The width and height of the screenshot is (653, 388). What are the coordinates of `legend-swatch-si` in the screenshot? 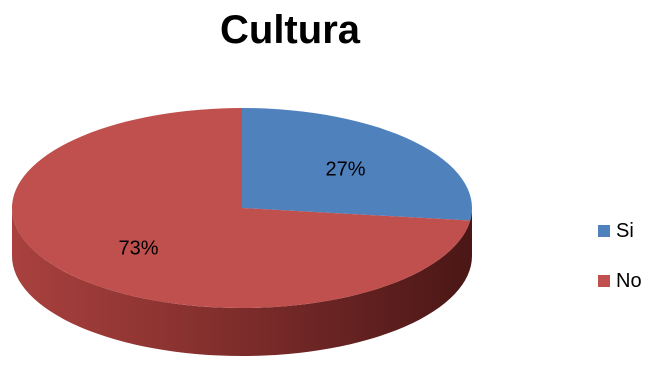 It's located at (604, 231).